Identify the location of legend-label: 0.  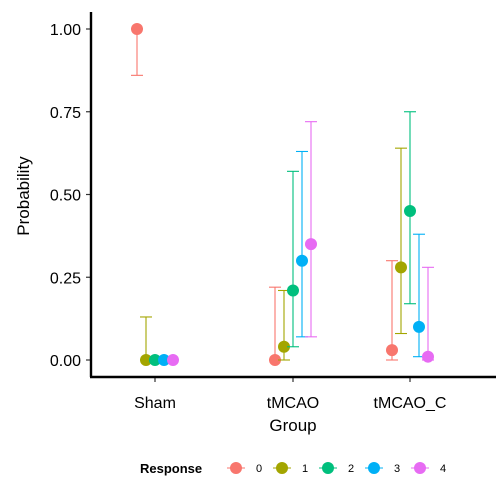
(259, 469).